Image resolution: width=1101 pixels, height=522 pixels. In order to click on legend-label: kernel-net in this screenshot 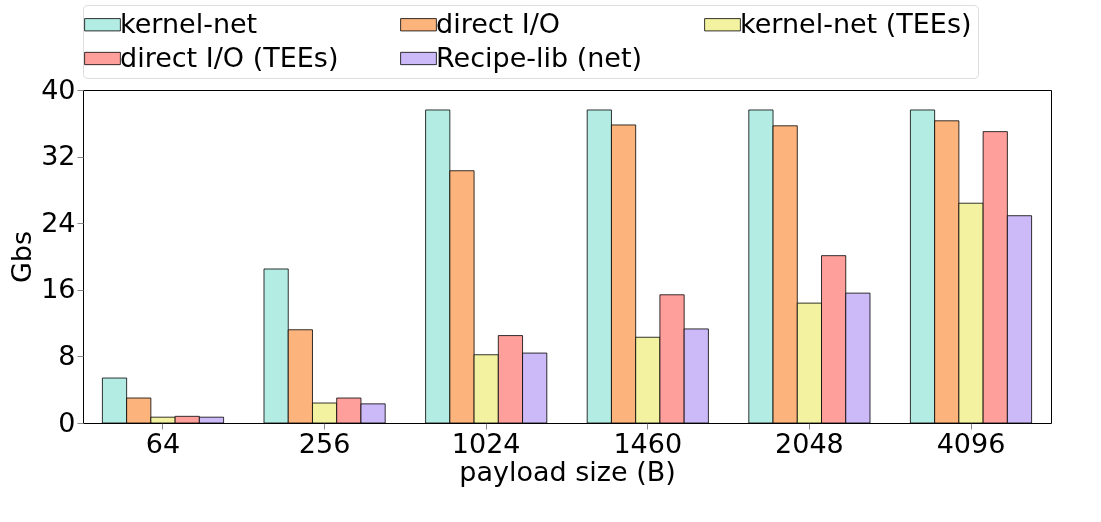, I will do `click(189, 23)`.